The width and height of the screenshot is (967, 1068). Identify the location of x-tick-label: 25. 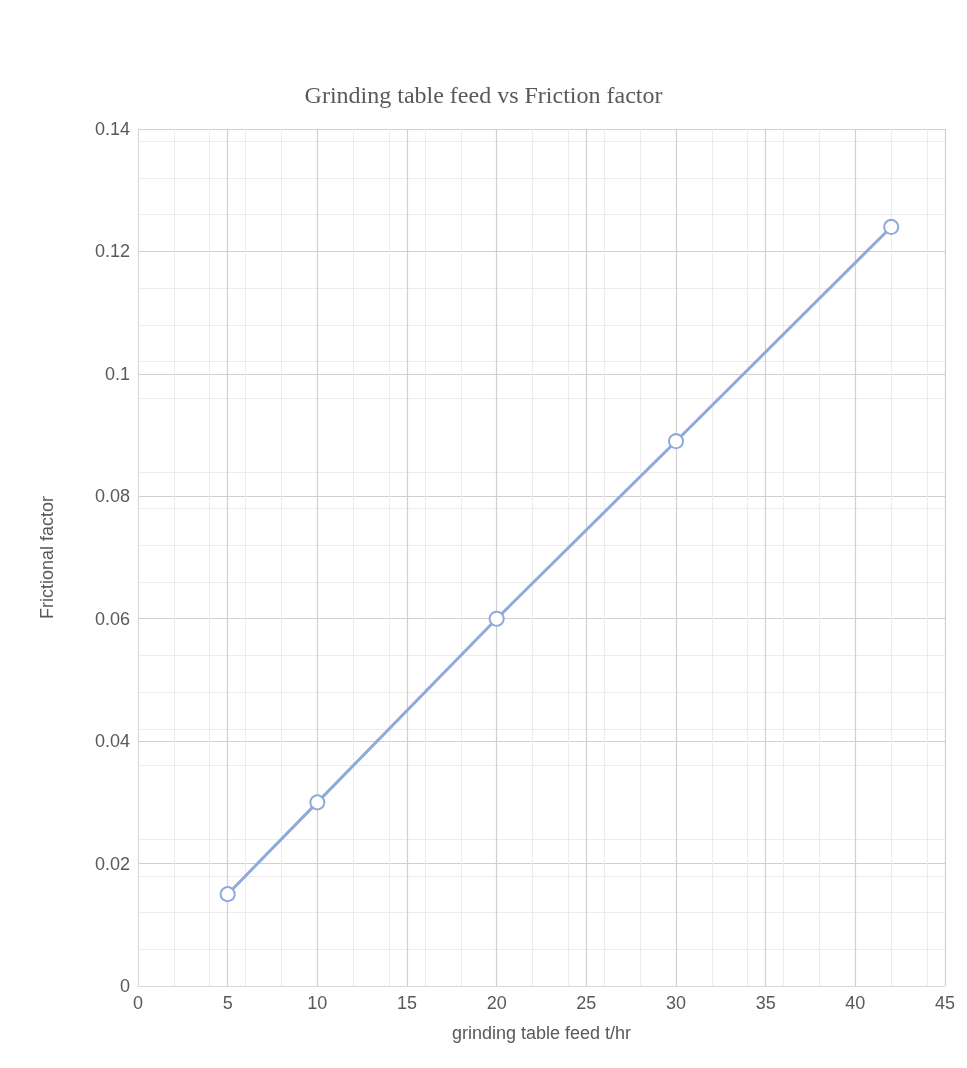
(586, 1003).